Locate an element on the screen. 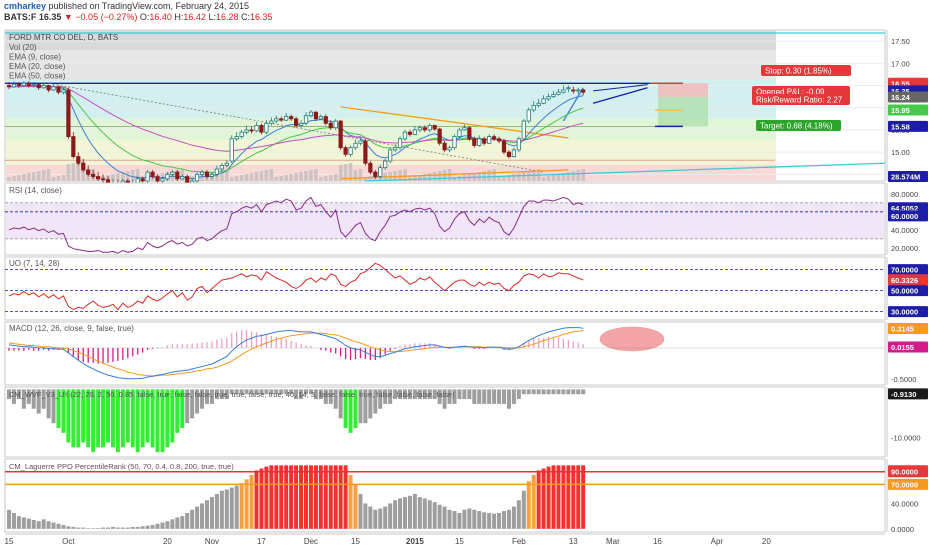  price-badge-text: 15.95 is located at coordinates (900, 110).